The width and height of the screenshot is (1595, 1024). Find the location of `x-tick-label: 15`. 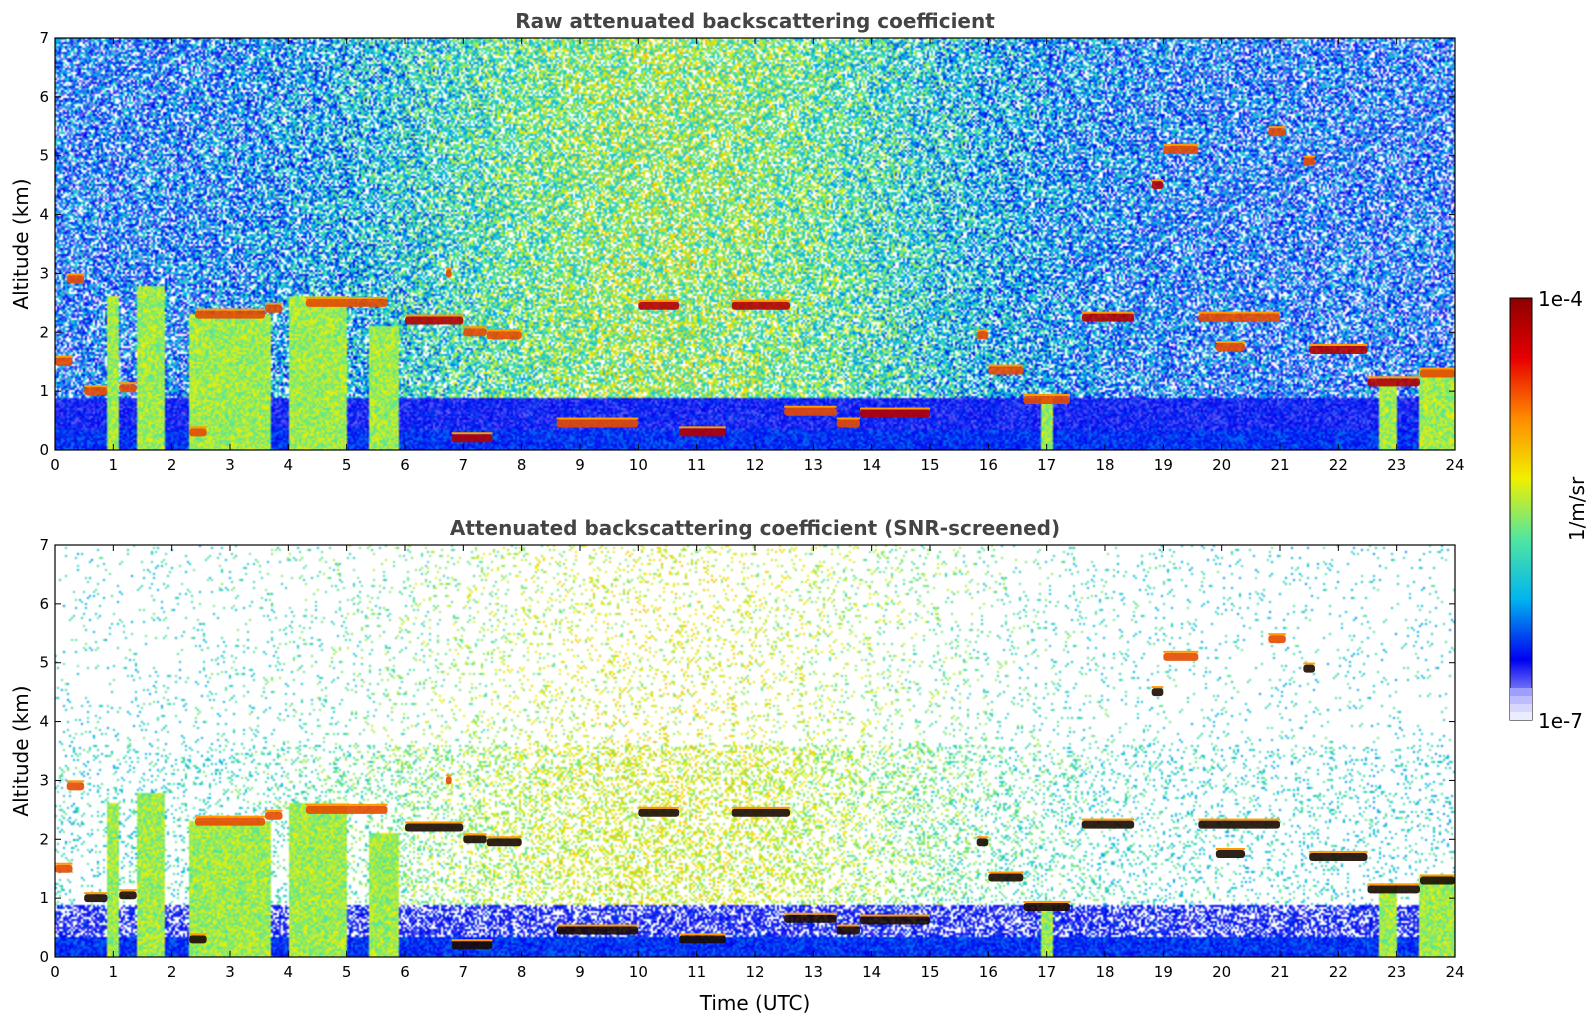

x-tick-label: 15 is located at coordinates (929, 465).